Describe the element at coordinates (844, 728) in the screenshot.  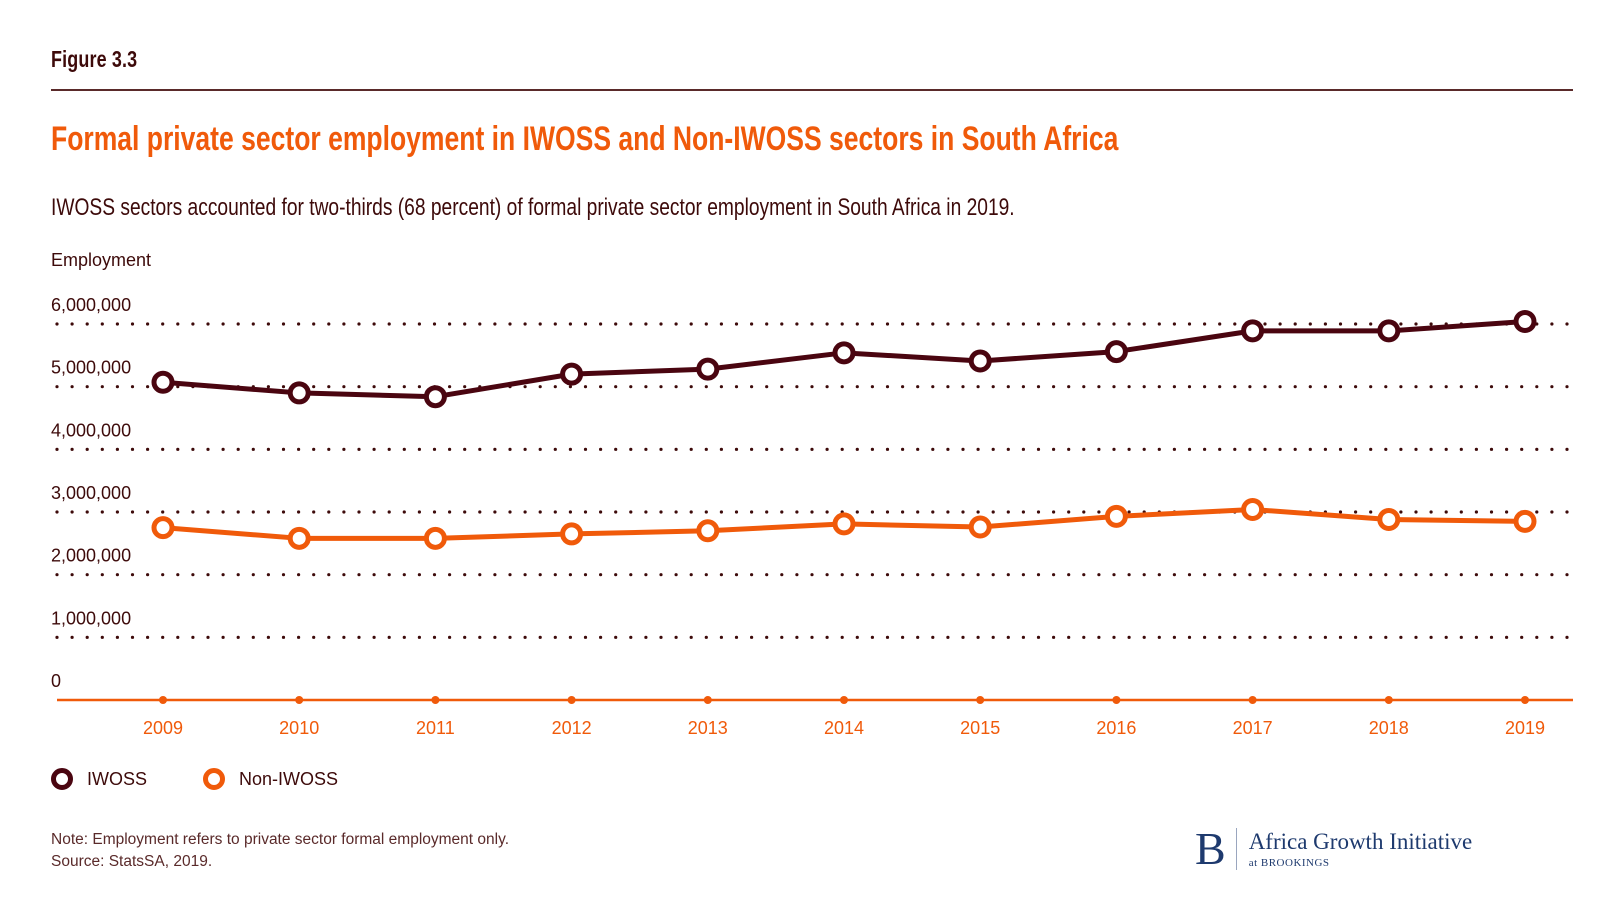
I see `x-tick-label: 2014` at that location.